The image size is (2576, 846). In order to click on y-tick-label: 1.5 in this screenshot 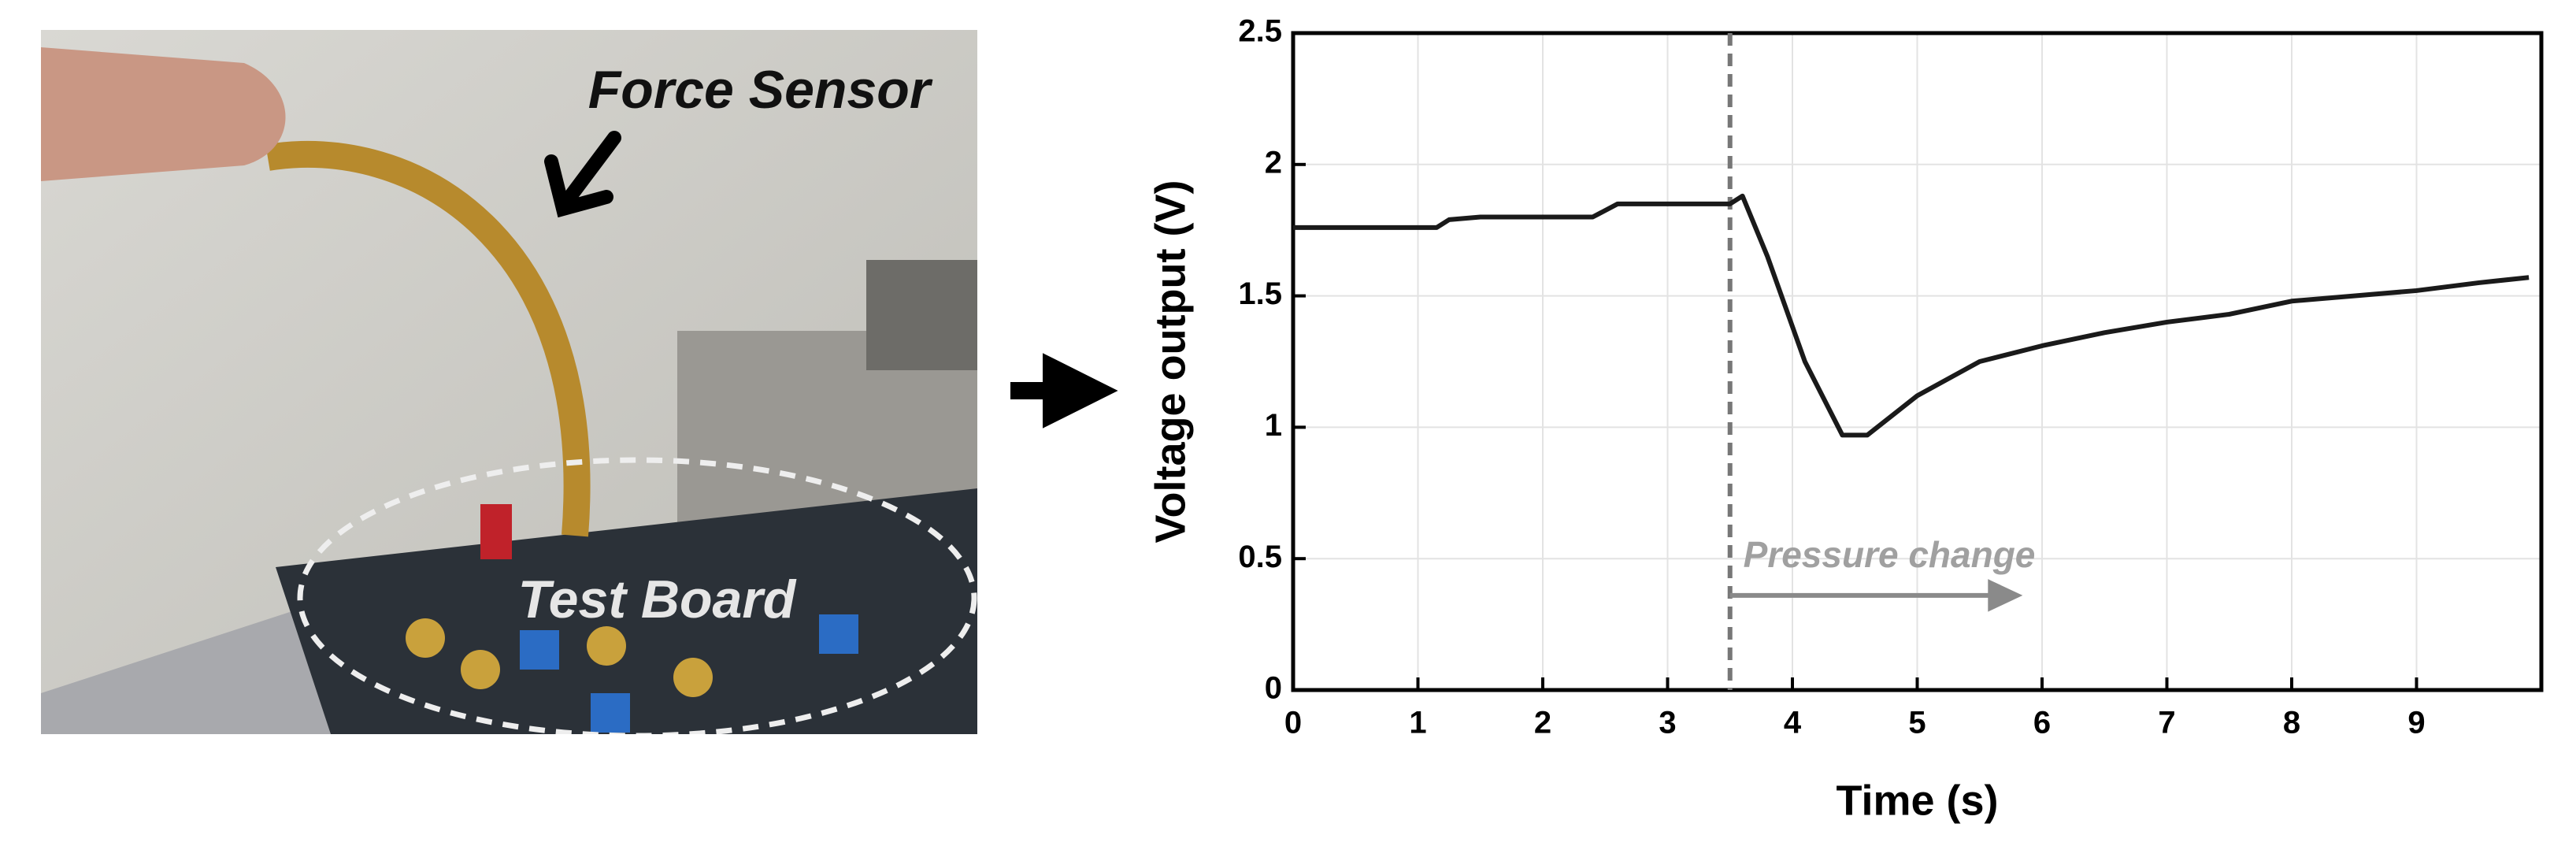, I will do `click(1260, 293)`.